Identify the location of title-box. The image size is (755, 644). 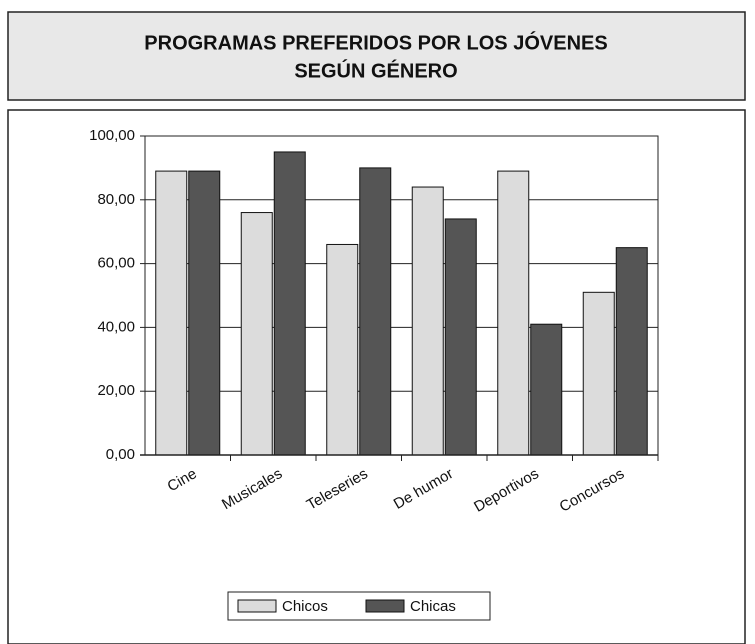
(376, 56).